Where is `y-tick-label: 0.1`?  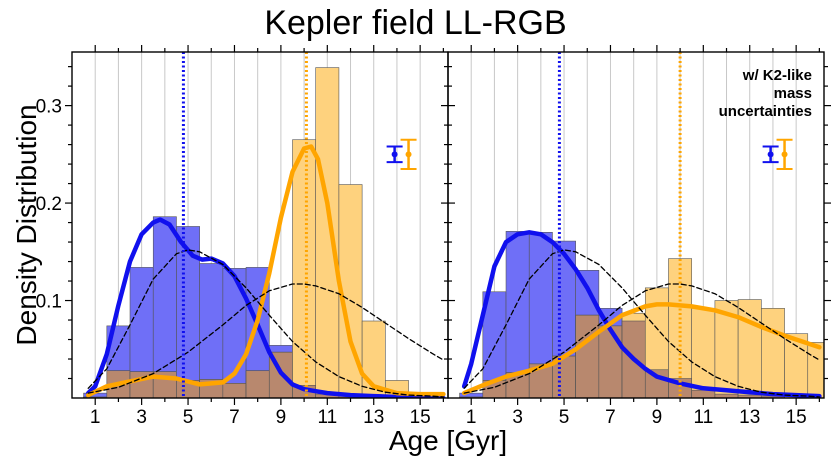
y-tick-label: 0.1 is located at coordinates (49, 302).